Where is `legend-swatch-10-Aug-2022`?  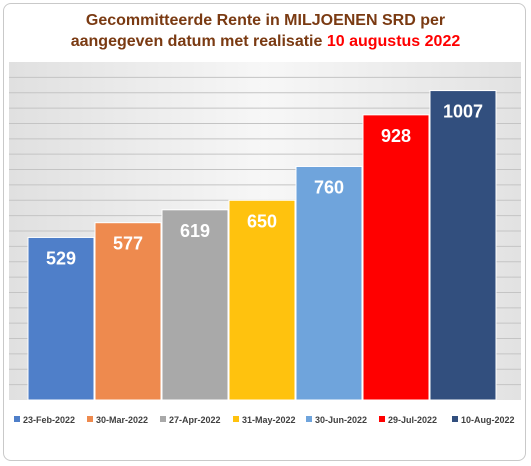 legend-swatch-10-Aug-2022 is located at coordinates (455, 419).